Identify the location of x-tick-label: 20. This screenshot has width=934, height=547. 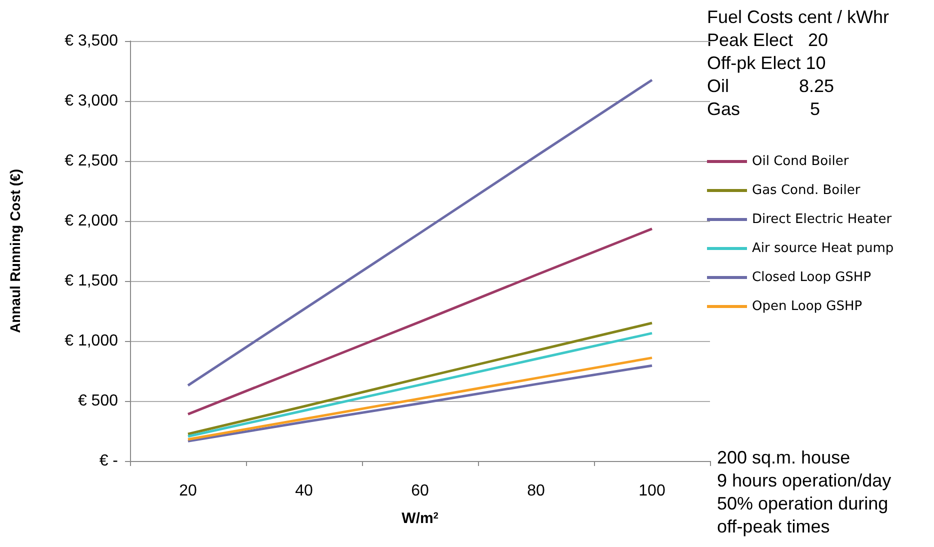
(188, 491).